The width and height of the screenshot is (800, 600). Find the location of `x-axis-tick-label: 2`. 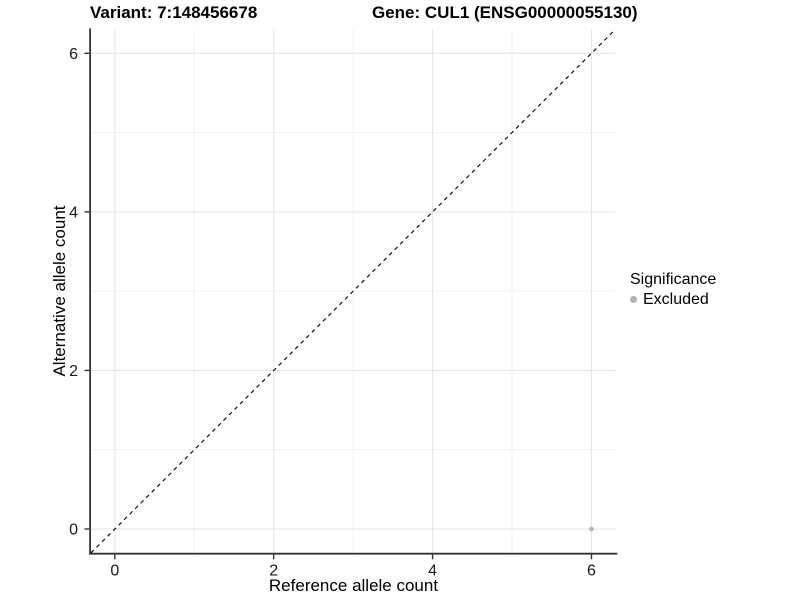

x-axis-tick-label: 2 is located at coordinates (273, 570).